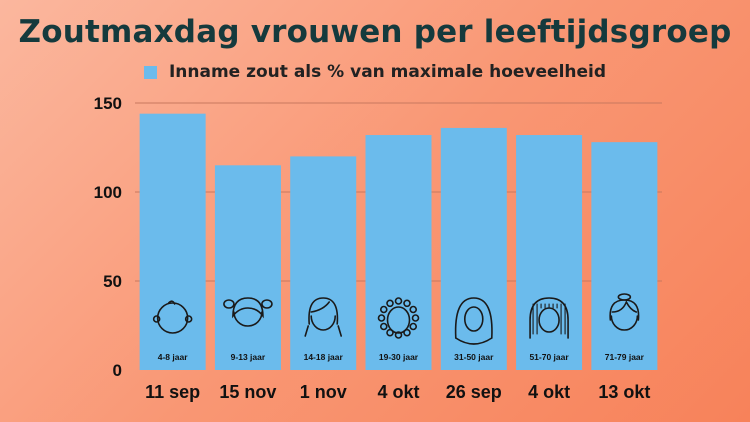 The height and width of the screenshot is (422, 750). What do you see at coordinates (624, 312) in the screenshot?
I see `bun-hair-woman-icon` at bounding box center [624, 312].